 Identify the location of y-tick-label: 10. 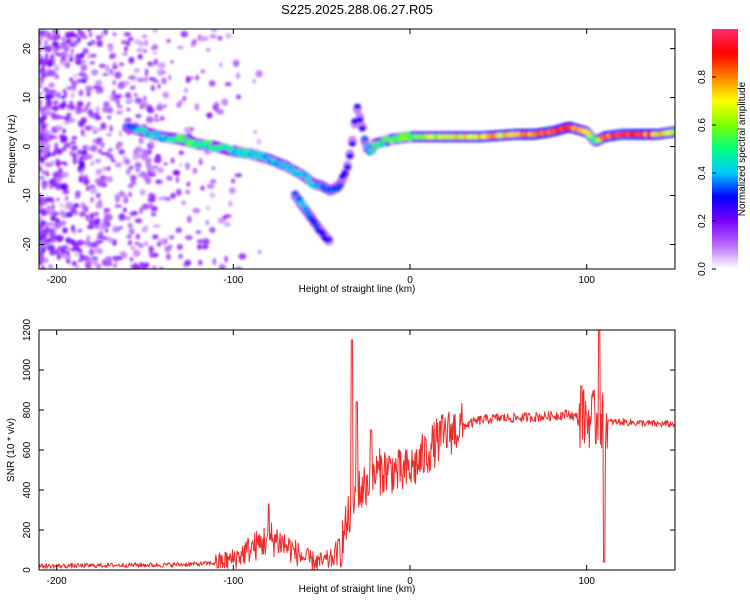
(27, 98).